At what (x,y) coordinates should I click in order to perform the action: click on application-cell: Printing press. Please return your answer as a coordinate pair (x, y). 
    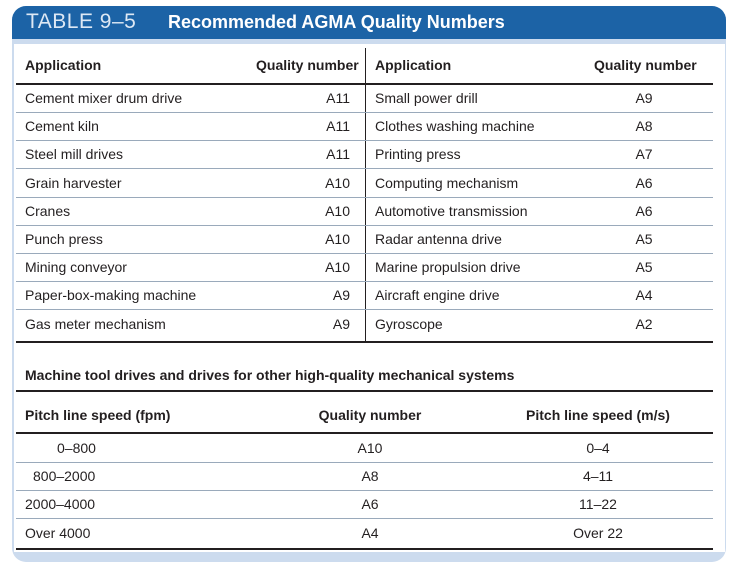
    Looking at the image, I should click on (418, 154).